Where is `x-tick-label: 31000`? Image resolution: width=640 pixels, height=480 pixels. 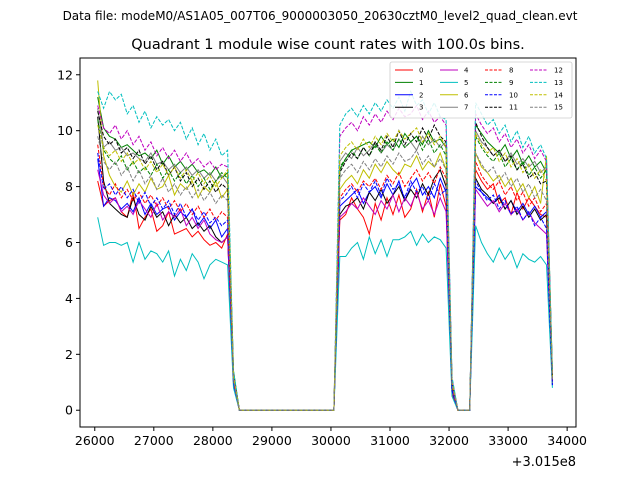 x-tick-label: 31000 is located at coordinates (390, 440).